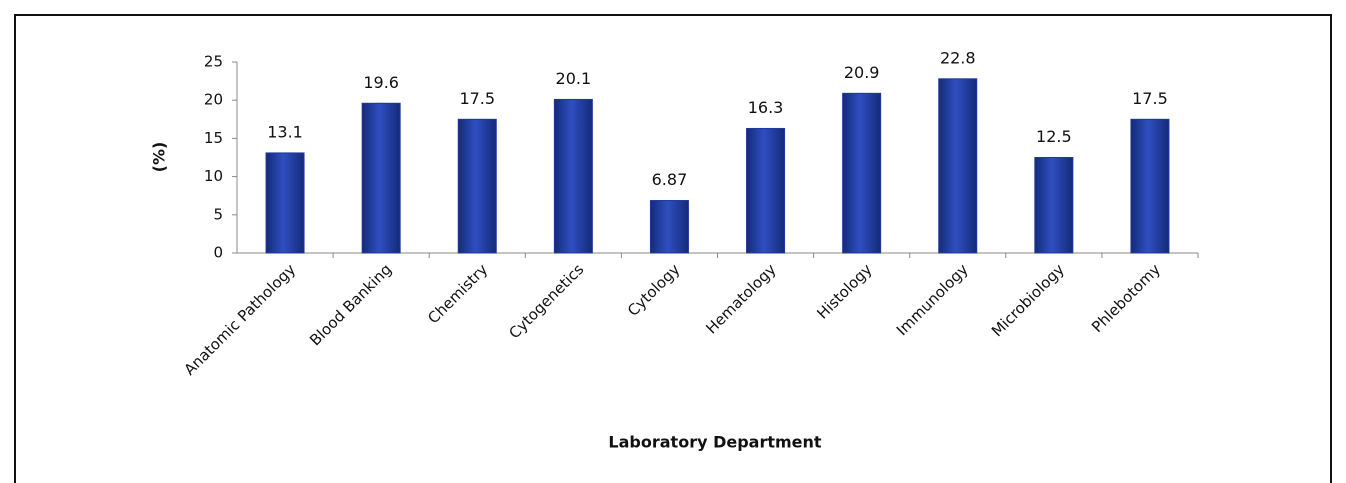  What do you see at coordinates (654, 290) in the screenshot?
I see `x-tick-label: Cytology` at bounding box center [654, 290].